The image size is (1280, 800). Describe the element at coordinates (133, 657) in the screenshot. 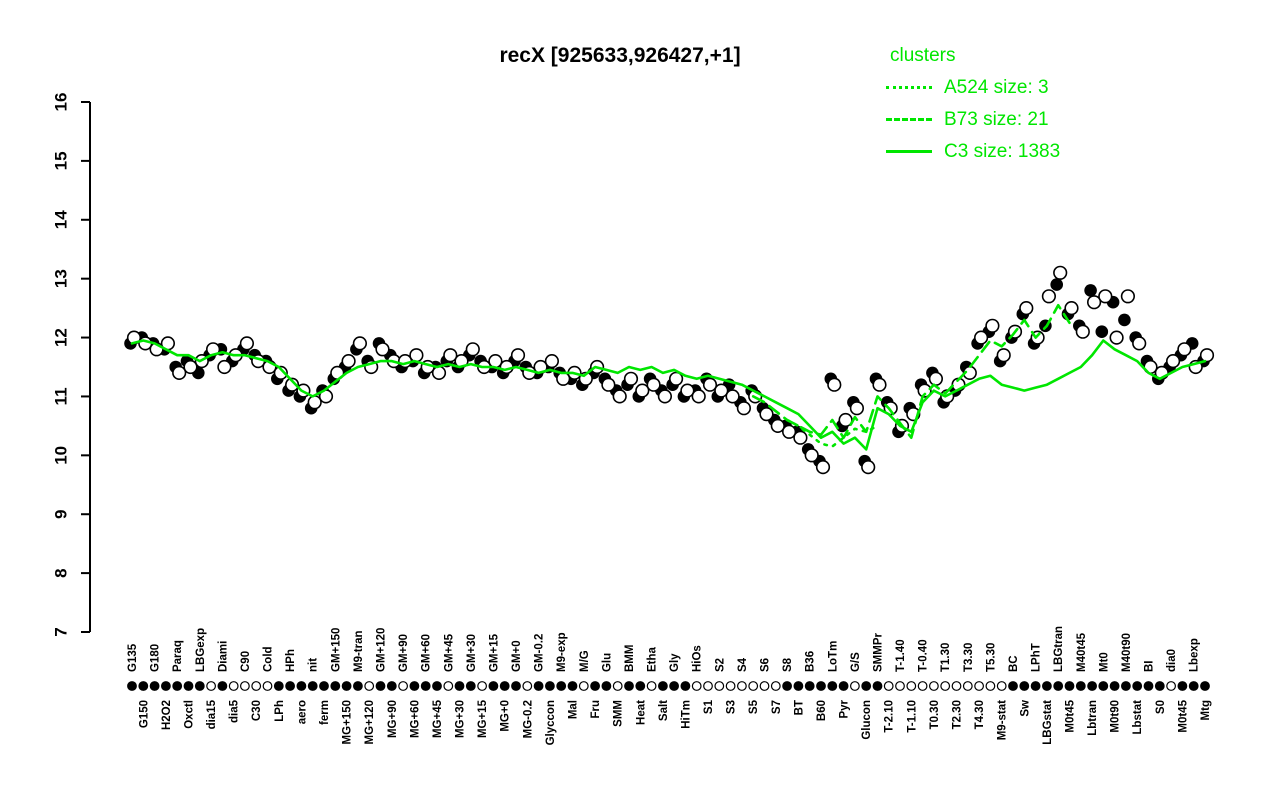

I see `x-category-label: G135` at that location.